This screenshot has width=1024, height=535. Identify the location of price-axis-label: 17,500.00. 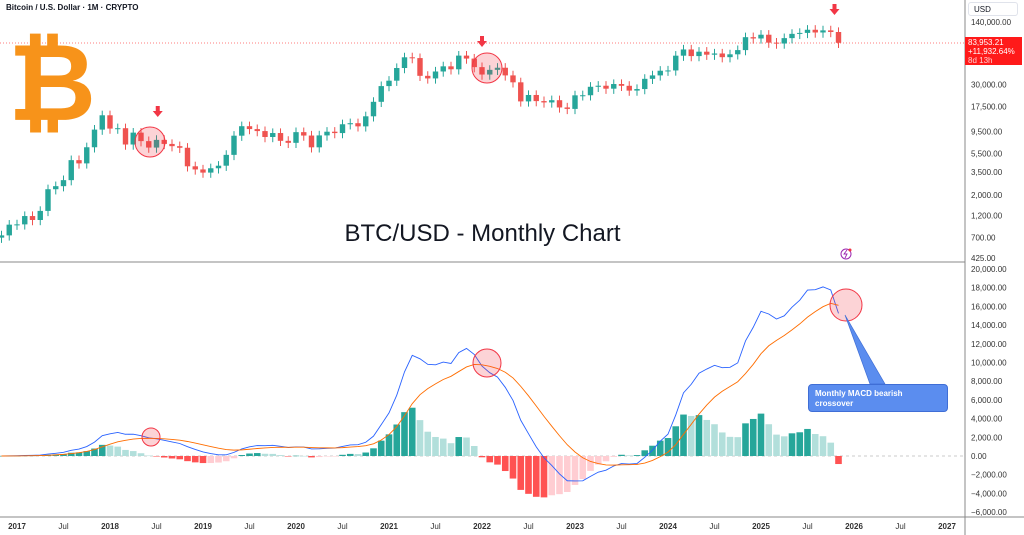
(989, 107).